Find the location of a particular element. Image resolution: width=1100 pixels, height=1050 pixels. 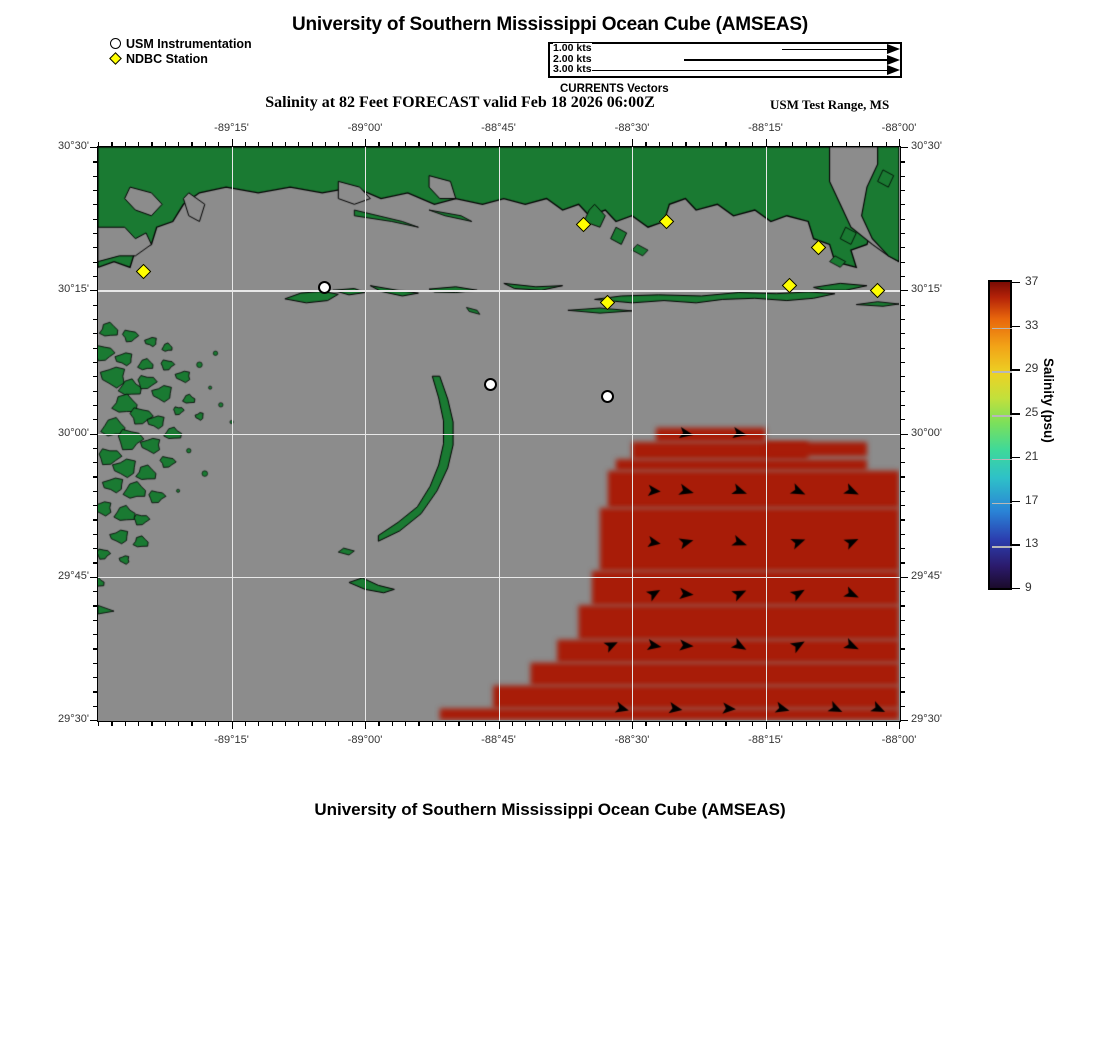

symbol-legend: USM Instrumentation NDBC Station is located at coordinates (180, 51).